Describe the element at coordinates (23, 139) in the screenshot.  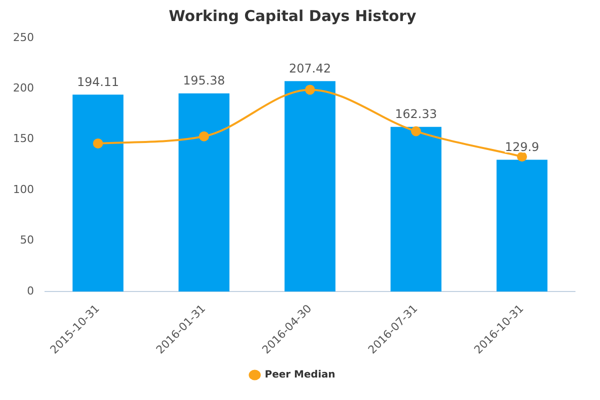
I see `y-tick-label: 150` at that location.